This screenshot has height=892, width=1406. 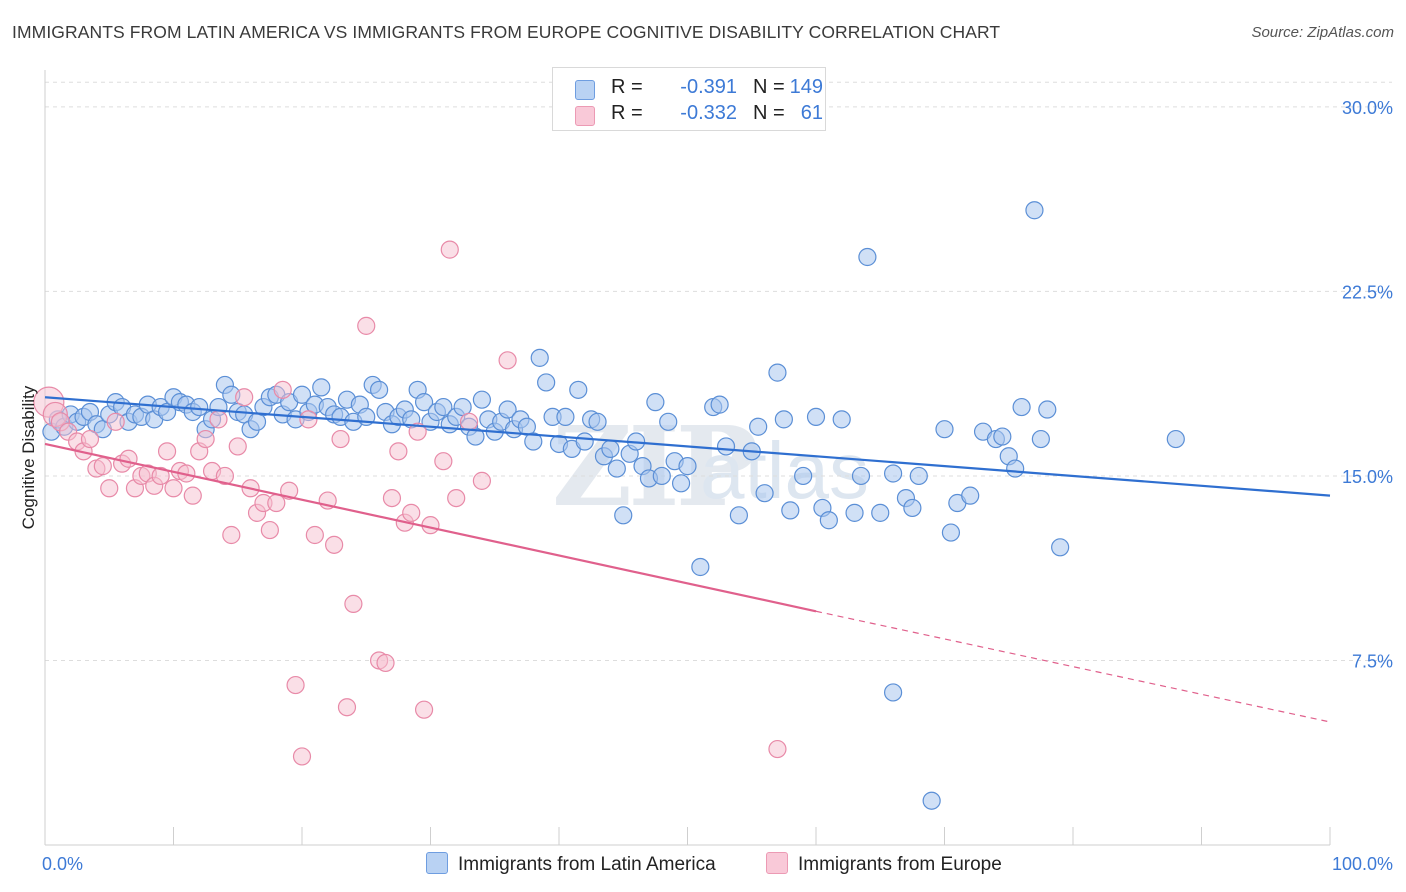 What do you see at coordinates (811, 113) in the screenshot?
I see `legend-n-value: 61` at bounding box center [811, 113].